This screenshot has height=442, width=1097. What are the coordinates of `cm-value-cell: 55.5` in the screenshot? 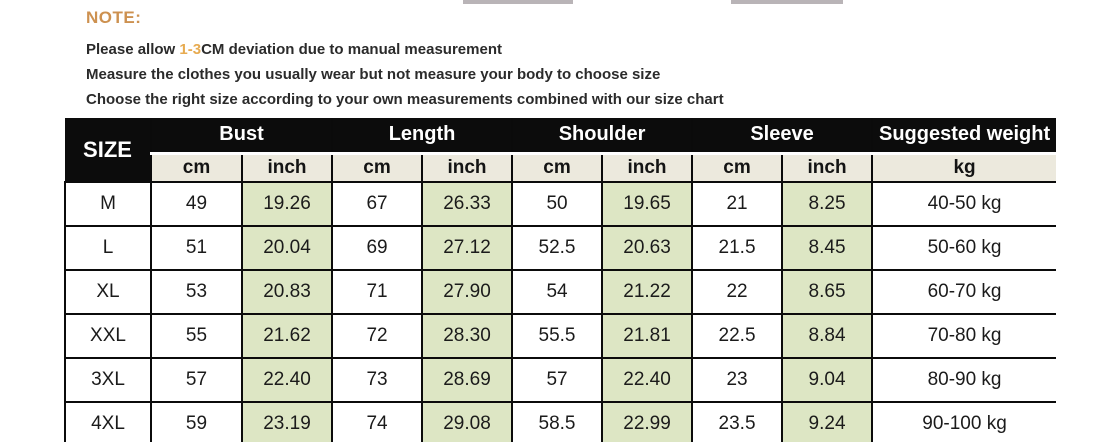 It's located at (557, 336).